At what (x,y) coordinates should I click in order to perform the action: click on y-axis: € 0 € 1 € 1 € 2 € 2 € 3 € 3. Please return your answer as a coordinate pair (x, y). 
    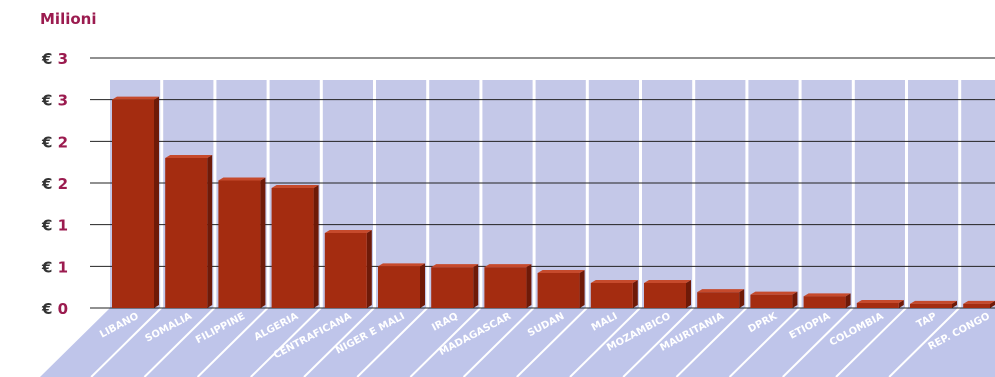
    Looking at the image, I should click on (54, 184).